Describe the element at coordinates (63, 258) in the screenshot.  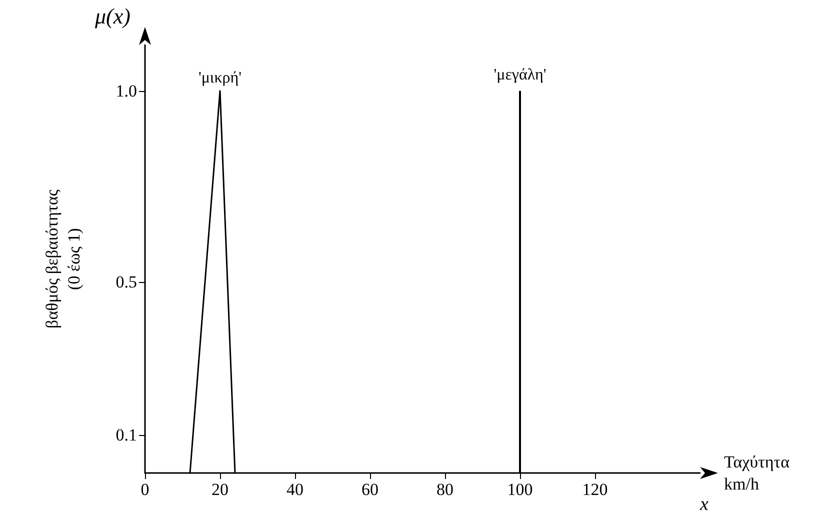
I see `y-axis-title: βαθμός βεβαιότητας (0 έως 1)` at that location.